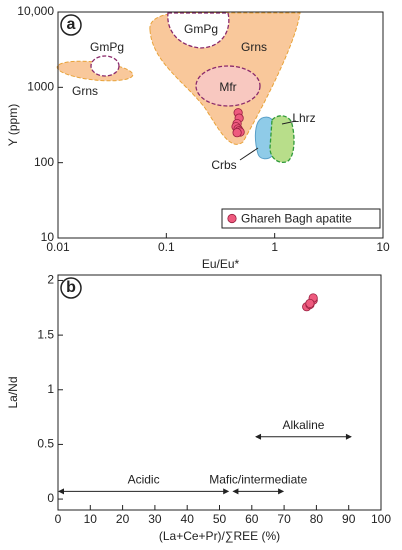  What do you see at coordinates (166, 247) in the screenshot?
I see `x-tick-label: 0.1` at bounding box center [166, 247].